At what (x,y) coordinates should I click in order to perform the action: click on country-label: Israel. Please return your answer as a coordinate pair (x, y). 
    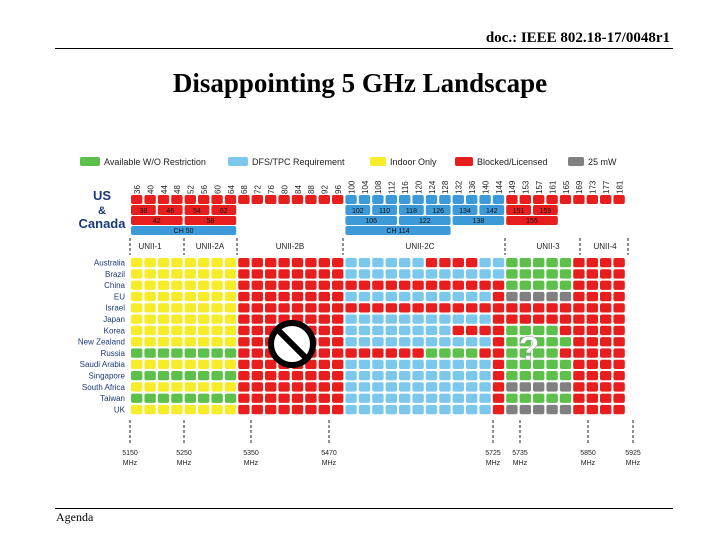
    Looking at the image, I should click on (115, 308).